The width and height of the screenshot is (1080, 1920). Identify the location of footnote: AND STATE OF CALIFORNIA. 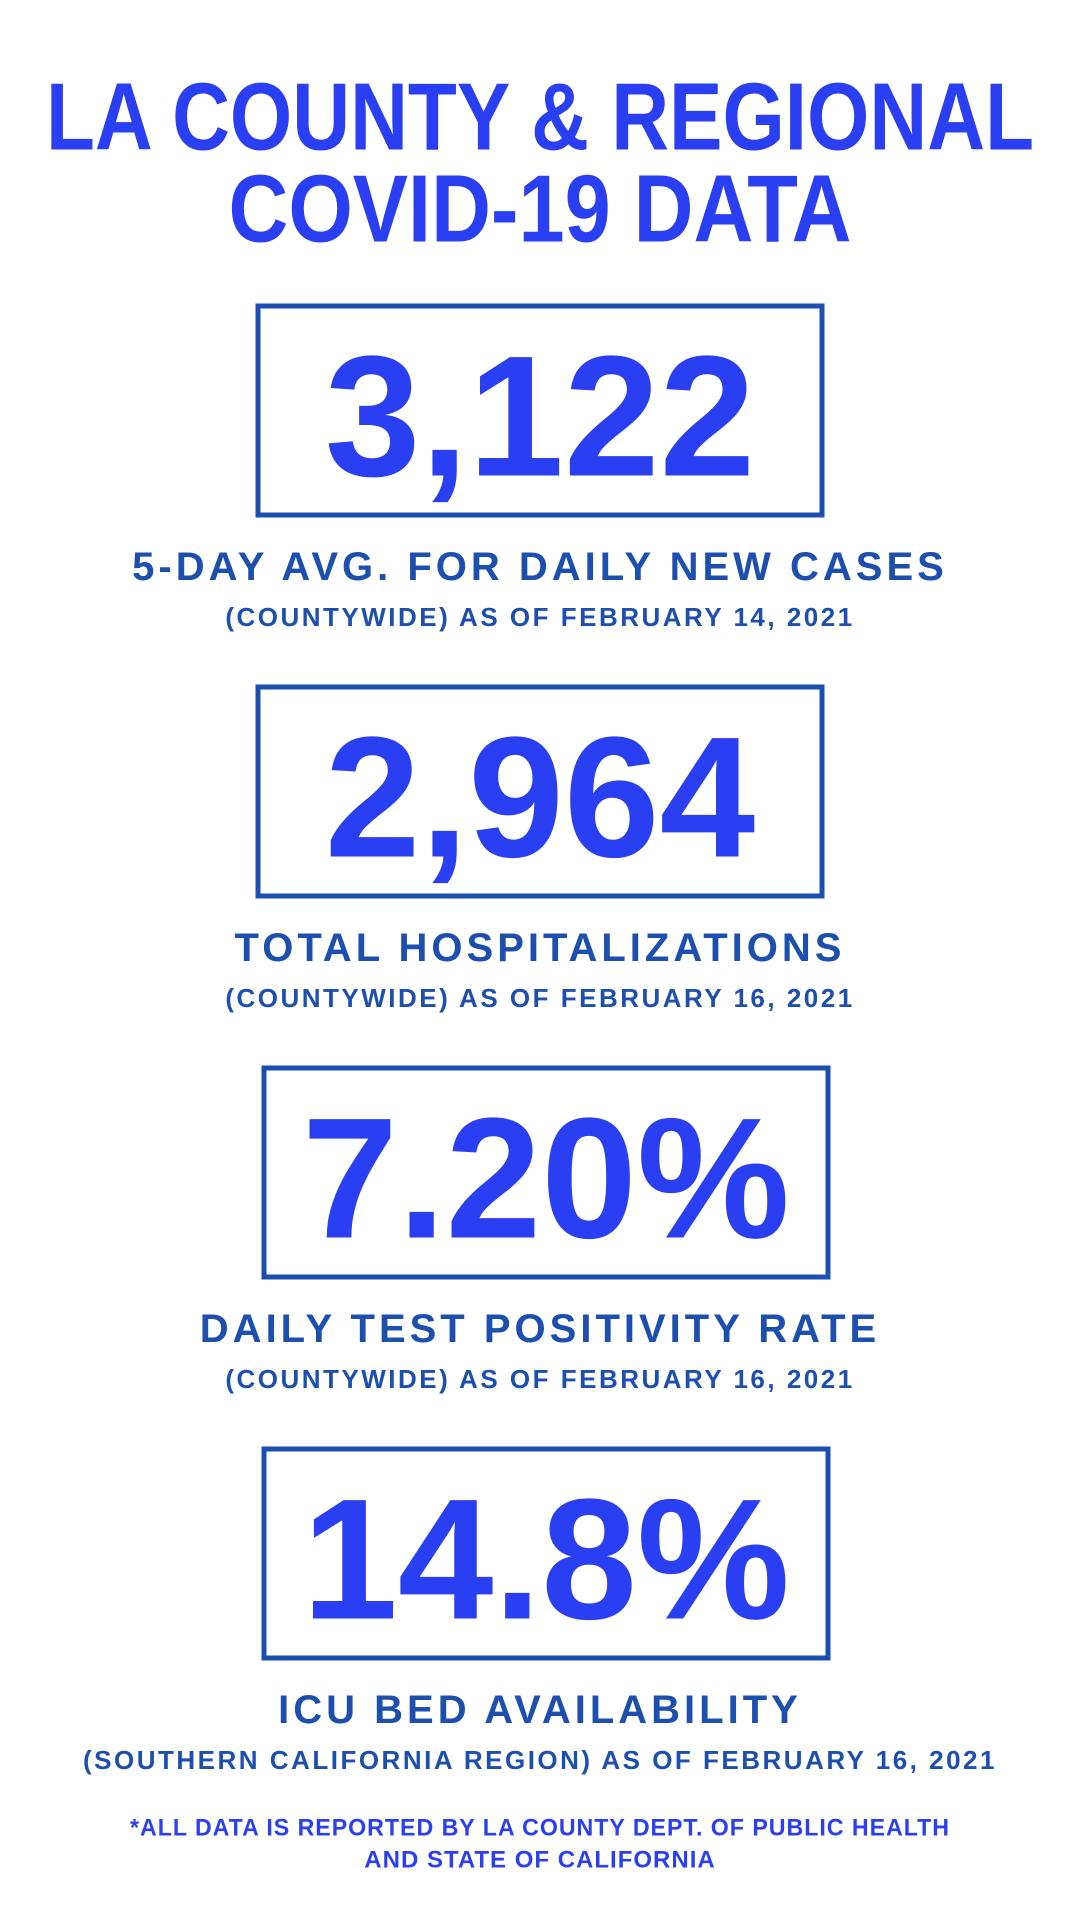
(539, 1860).